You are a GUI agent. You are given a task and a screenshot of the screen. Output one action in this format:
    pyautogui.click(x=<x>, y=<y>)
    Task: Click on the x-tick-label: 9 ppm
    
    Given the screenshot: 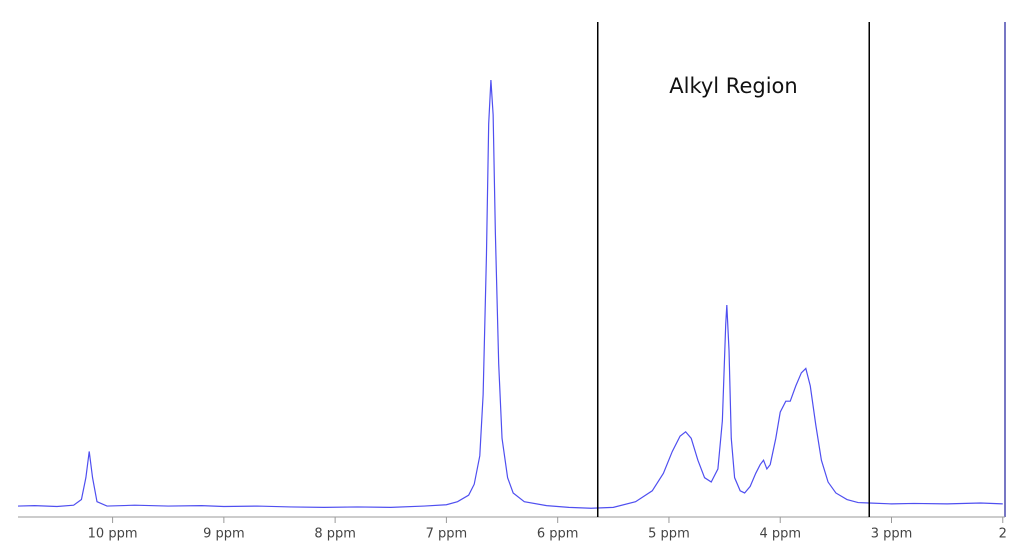 What is the action you would take?
    pyautogui.click(x=224, y=534)
    